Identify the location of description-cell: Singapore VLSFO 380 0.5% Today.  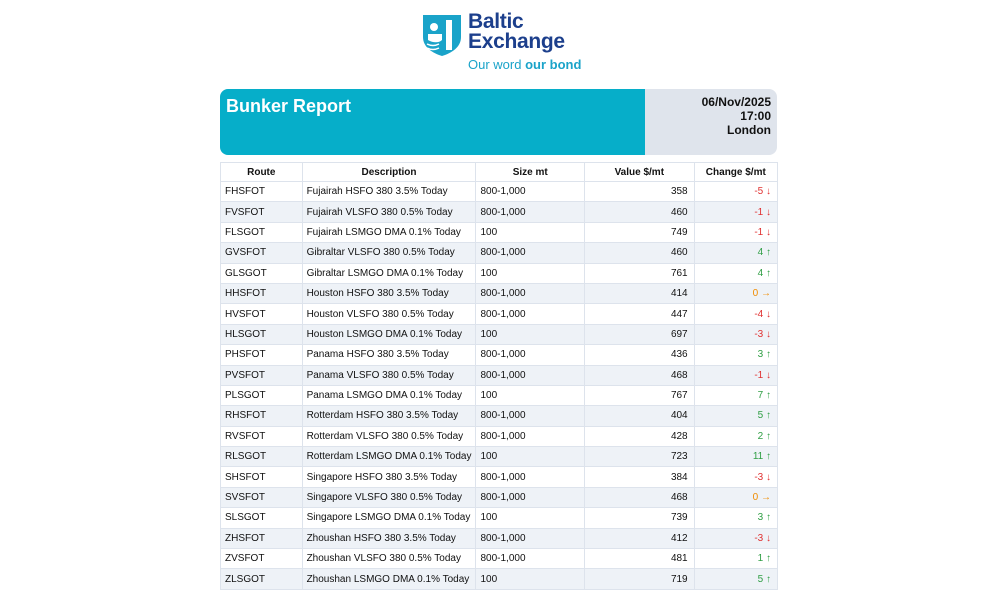
(389, 497).